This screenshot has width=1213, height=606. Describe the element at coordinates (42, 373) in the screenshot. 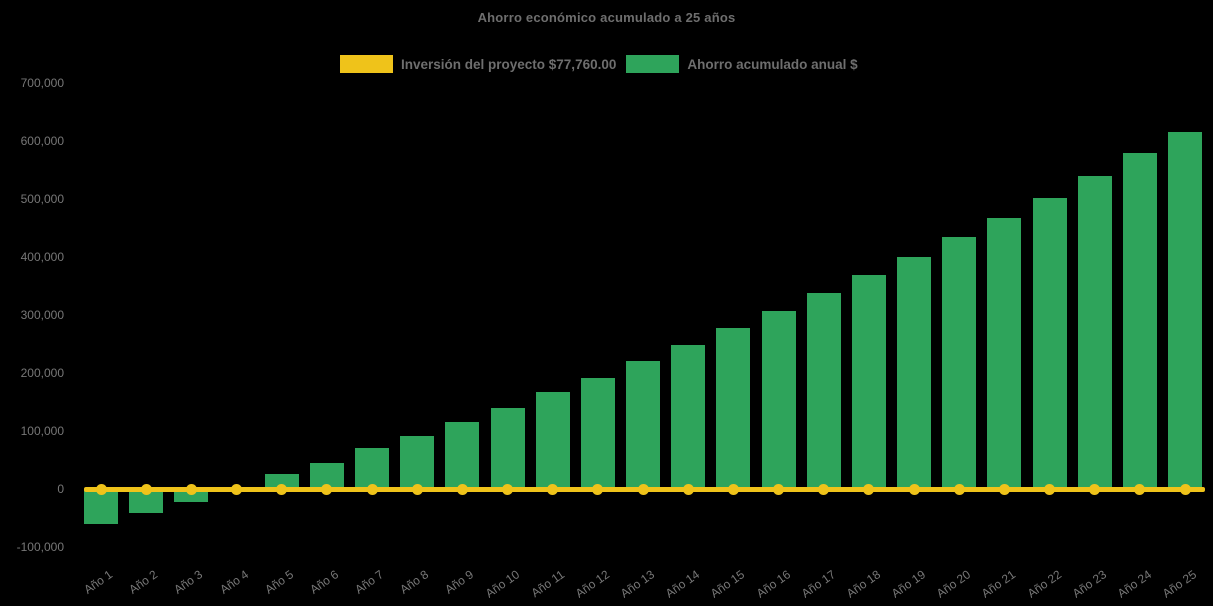

I see `y-axis-tick-label: 200,000` at that location.